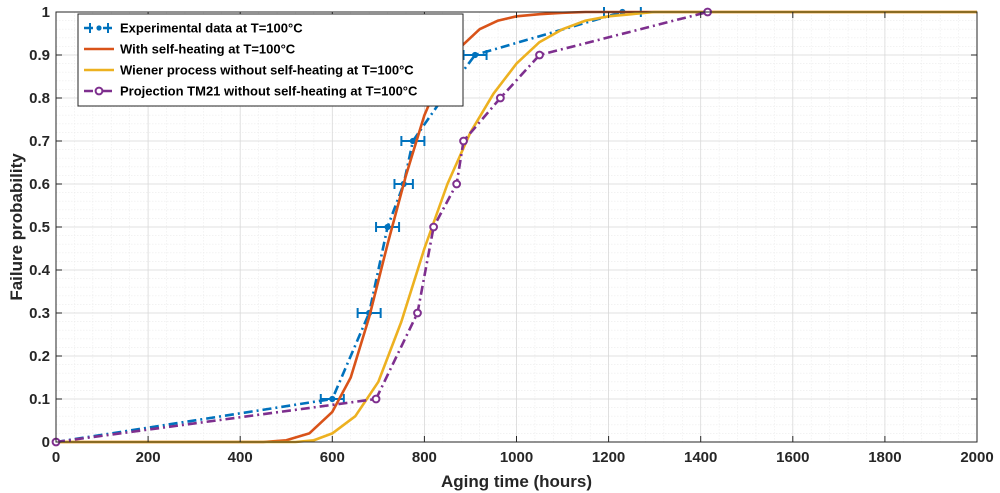 The width and height of the screenshot is (1000, 493). Describe the element at coordinates (700, 457) in the screenshot. I see `x-tick-label: 1400` at that location.